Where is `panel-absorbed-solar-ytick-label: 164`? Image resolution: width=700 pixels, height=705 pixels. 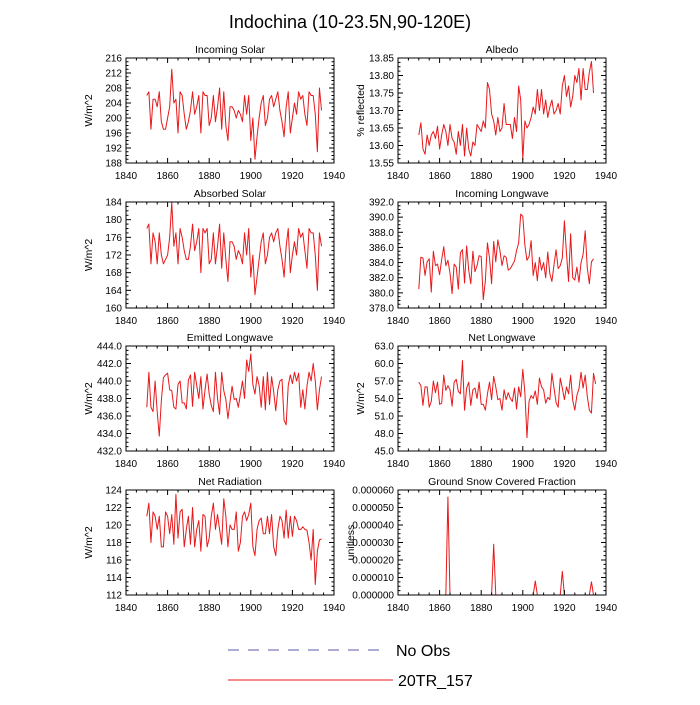 panel-absorbed-solar-ytick-label: 164 is located at coordinates (113, 291).